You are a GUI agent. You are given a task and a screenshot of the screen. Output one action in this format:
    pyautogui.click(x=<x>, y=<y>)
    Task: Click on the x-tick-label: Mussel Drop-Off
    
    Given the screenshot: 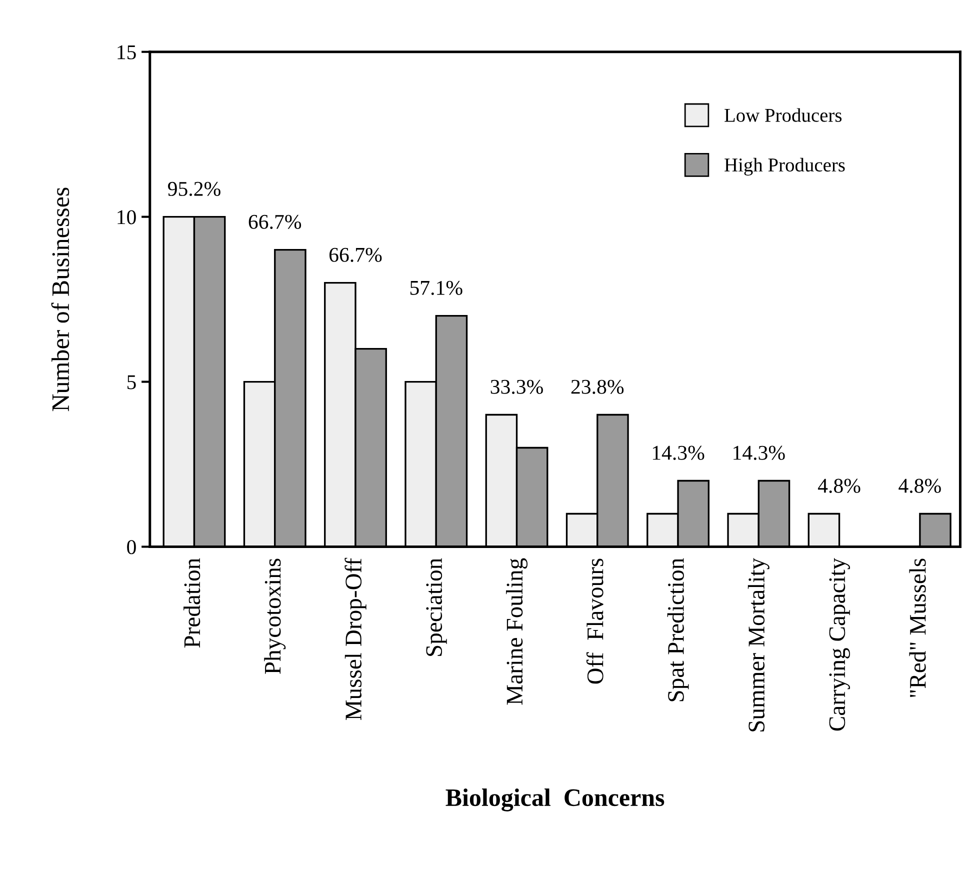 What is the action you would take?
    pyautogui.click(x=355, y=639)
    